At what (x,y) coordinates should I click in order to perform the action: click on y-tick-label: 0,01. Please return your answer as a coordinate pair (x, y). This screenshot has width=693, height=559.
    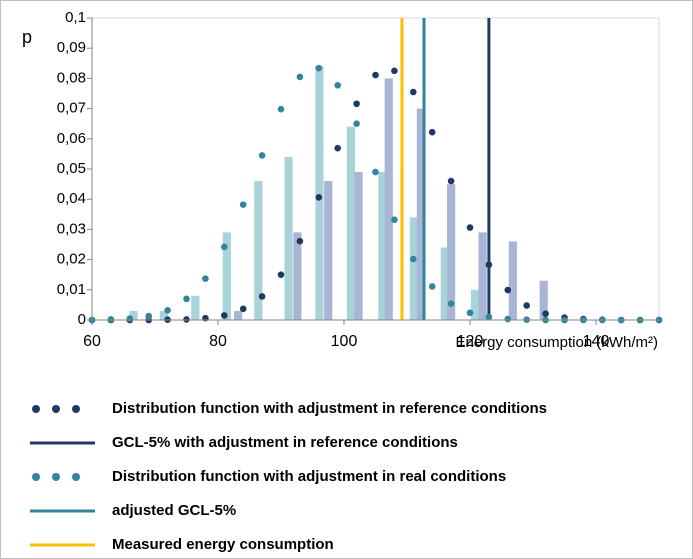
    Looking at the image, I should click on (71, 289).